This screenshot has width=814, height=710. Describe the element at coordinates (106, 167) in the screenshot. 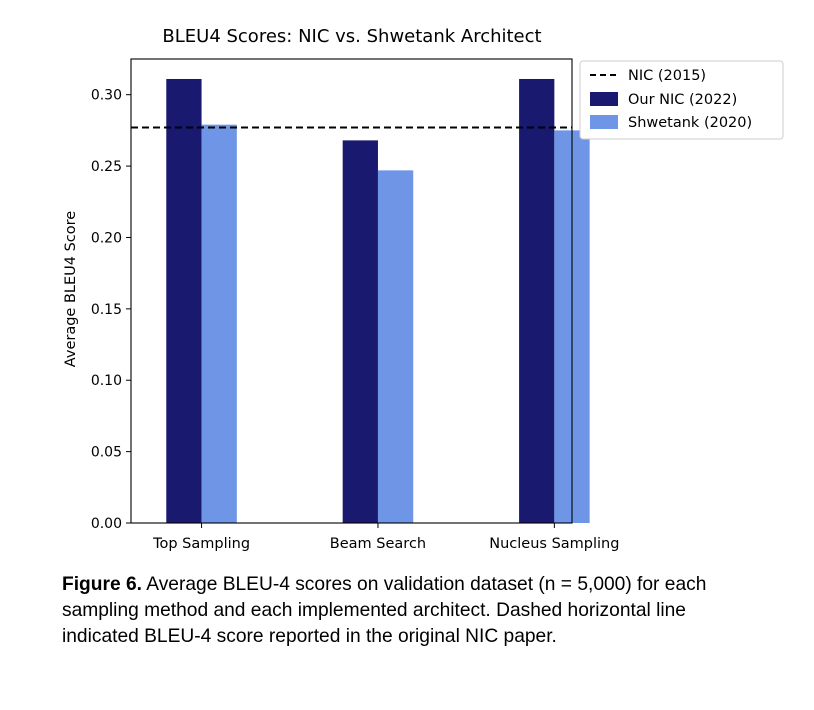

I see `y-tick-label-5: 0.25` at that location.